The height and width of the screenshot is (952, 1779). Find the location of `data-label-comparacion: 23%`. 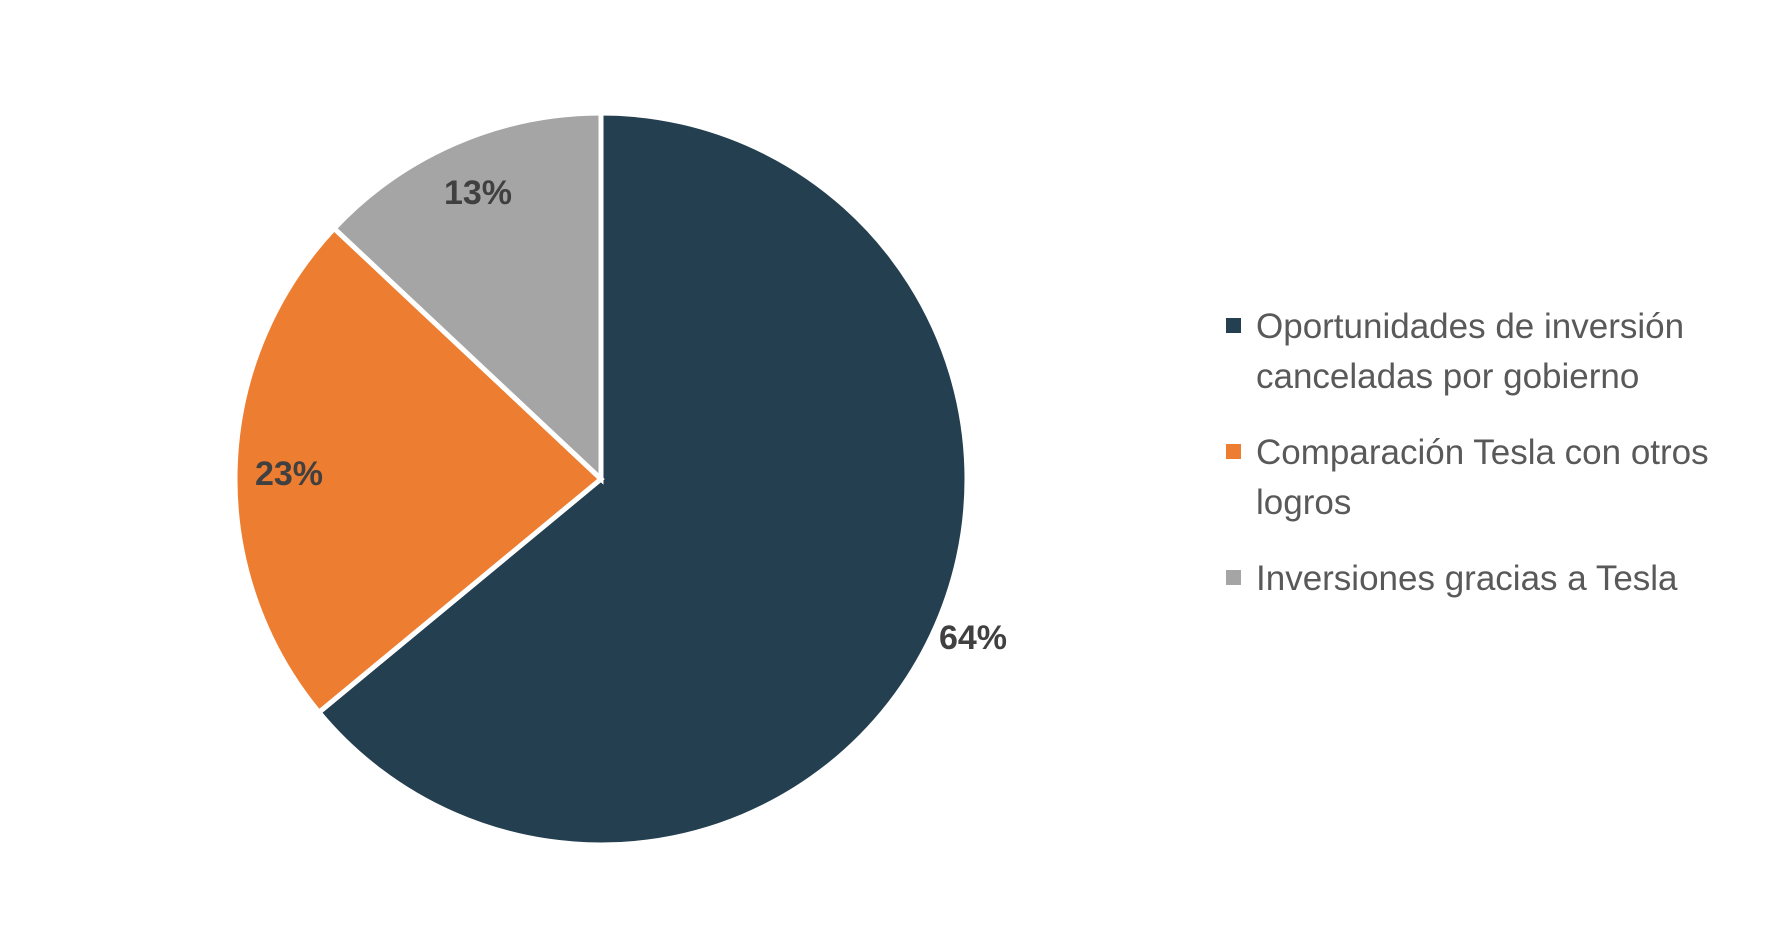

data-label-comparacion: 23% is located at coordinates (289, 474).